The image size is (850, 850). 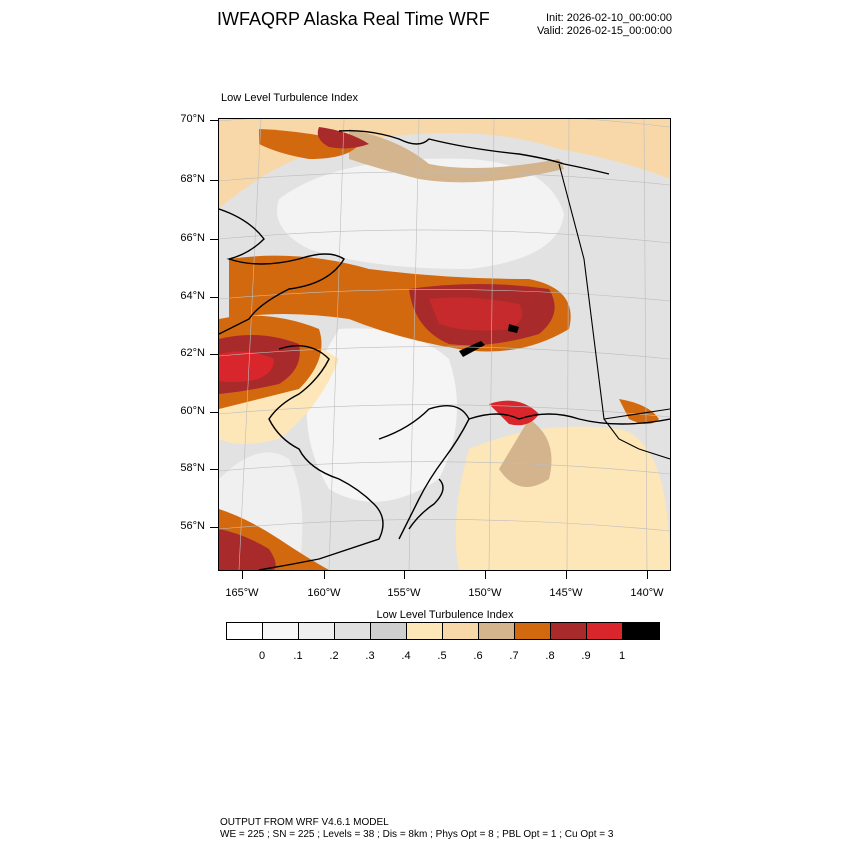 What do you see at coordinates (353, 19) in the screenshot?
I see `page-title: IWFAQRP Alaska Real Time WRF` at bounding box center [353, 19].